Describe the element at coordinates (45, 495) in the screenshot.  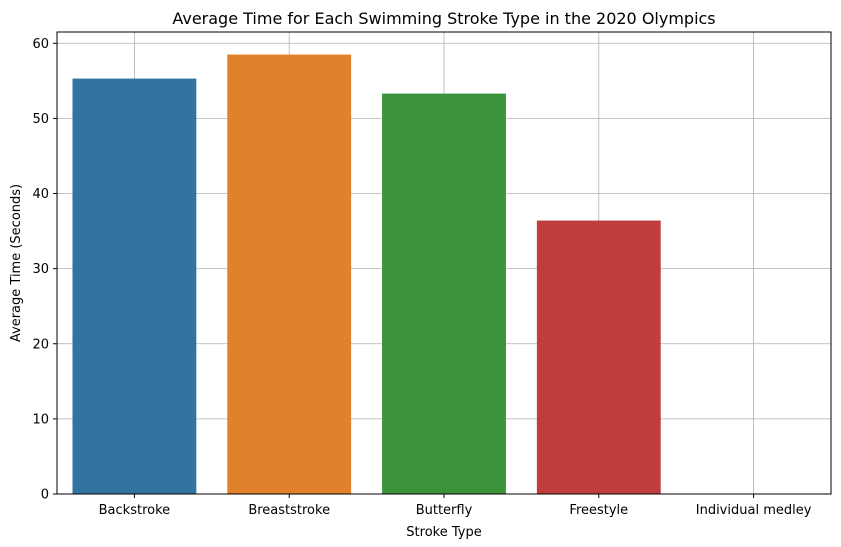
I see `y-tick-label: 0` at that location.